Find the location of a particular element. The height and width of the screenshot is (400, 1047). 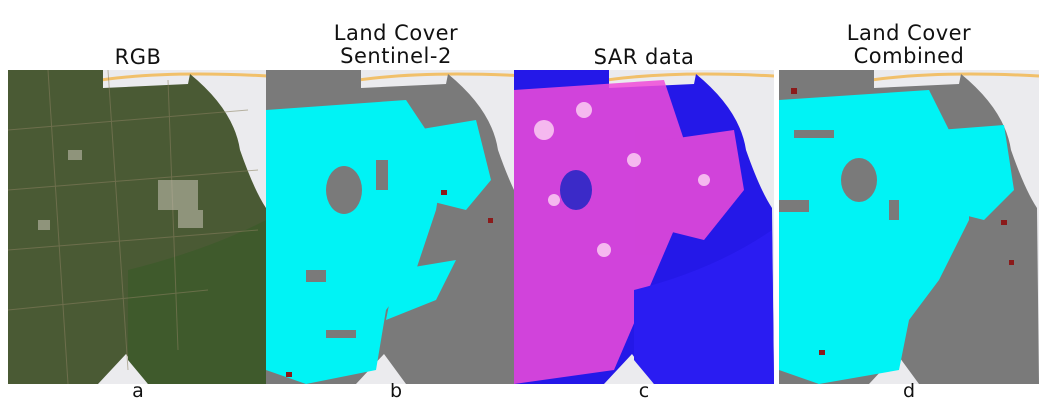

panel-letter: d is located at coordinates (909, 390).